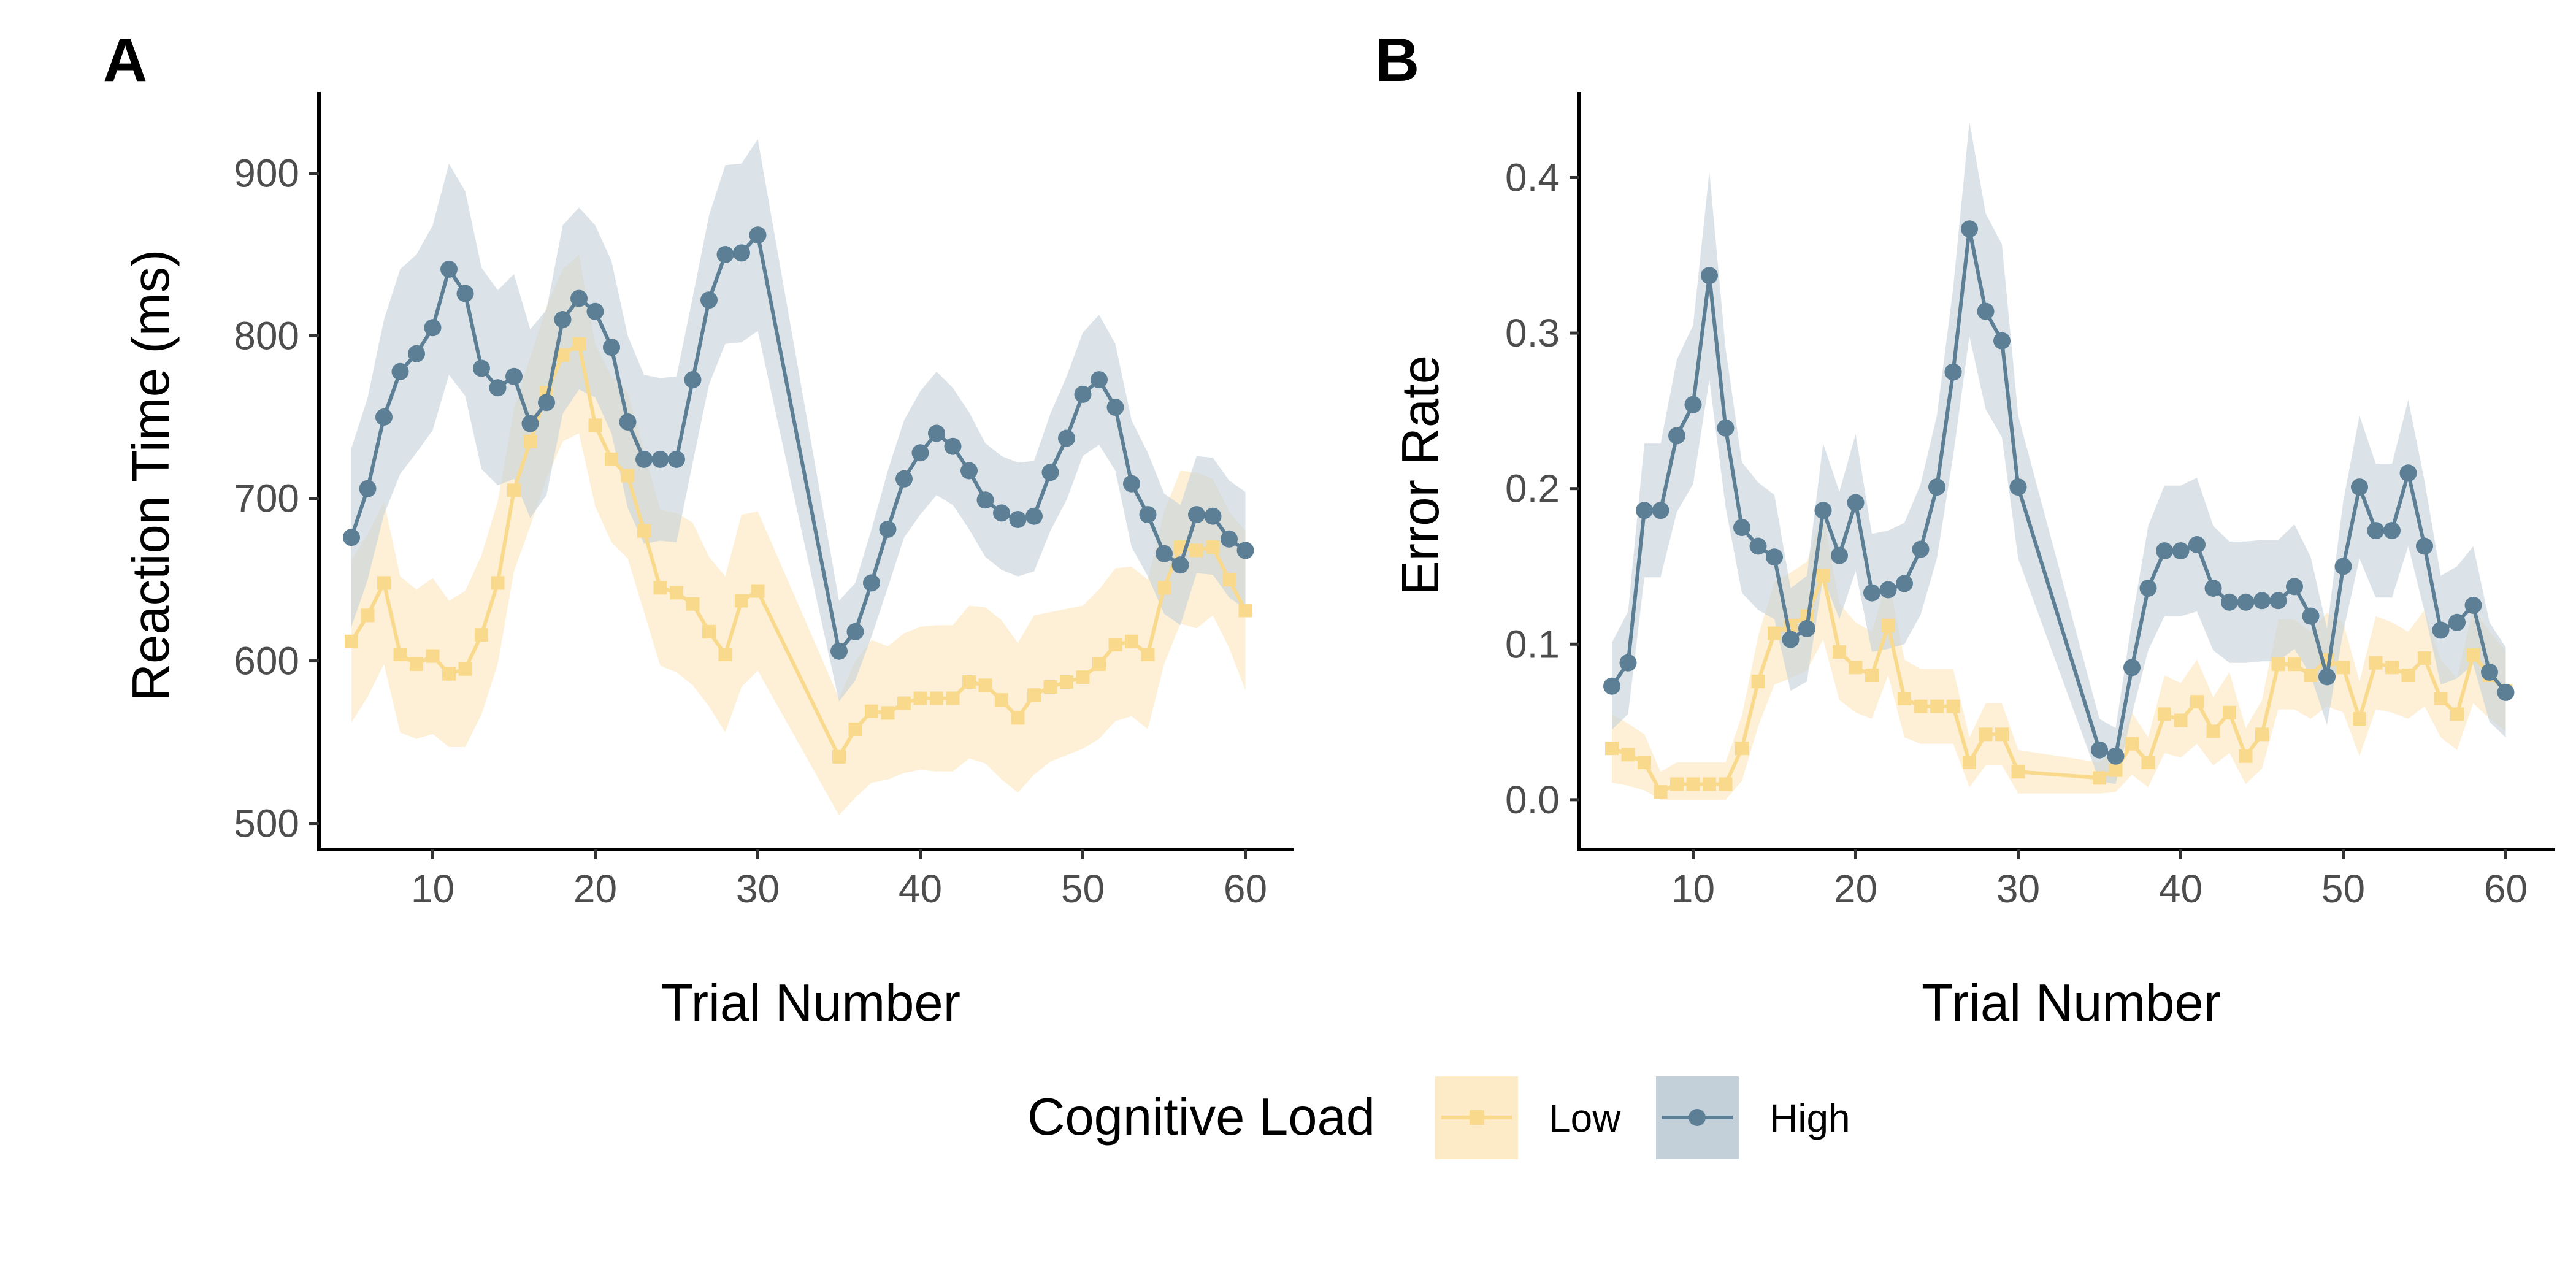 The image size is (2576, 1288). Describe the element at coordinates (2018, 889) in the screenshot. I see `chart-b-x-tick-label: 30` at that location.